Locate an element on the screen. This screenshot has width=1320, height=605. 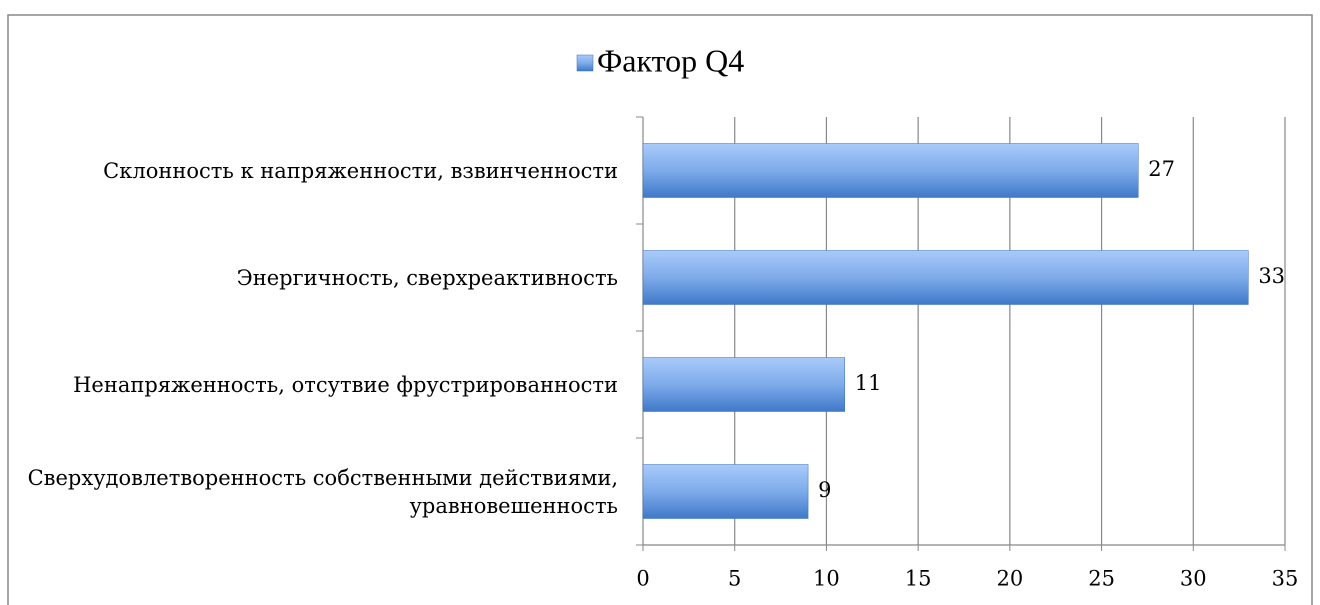
x-tick-label: 0 is located at coordinates (642, 579).